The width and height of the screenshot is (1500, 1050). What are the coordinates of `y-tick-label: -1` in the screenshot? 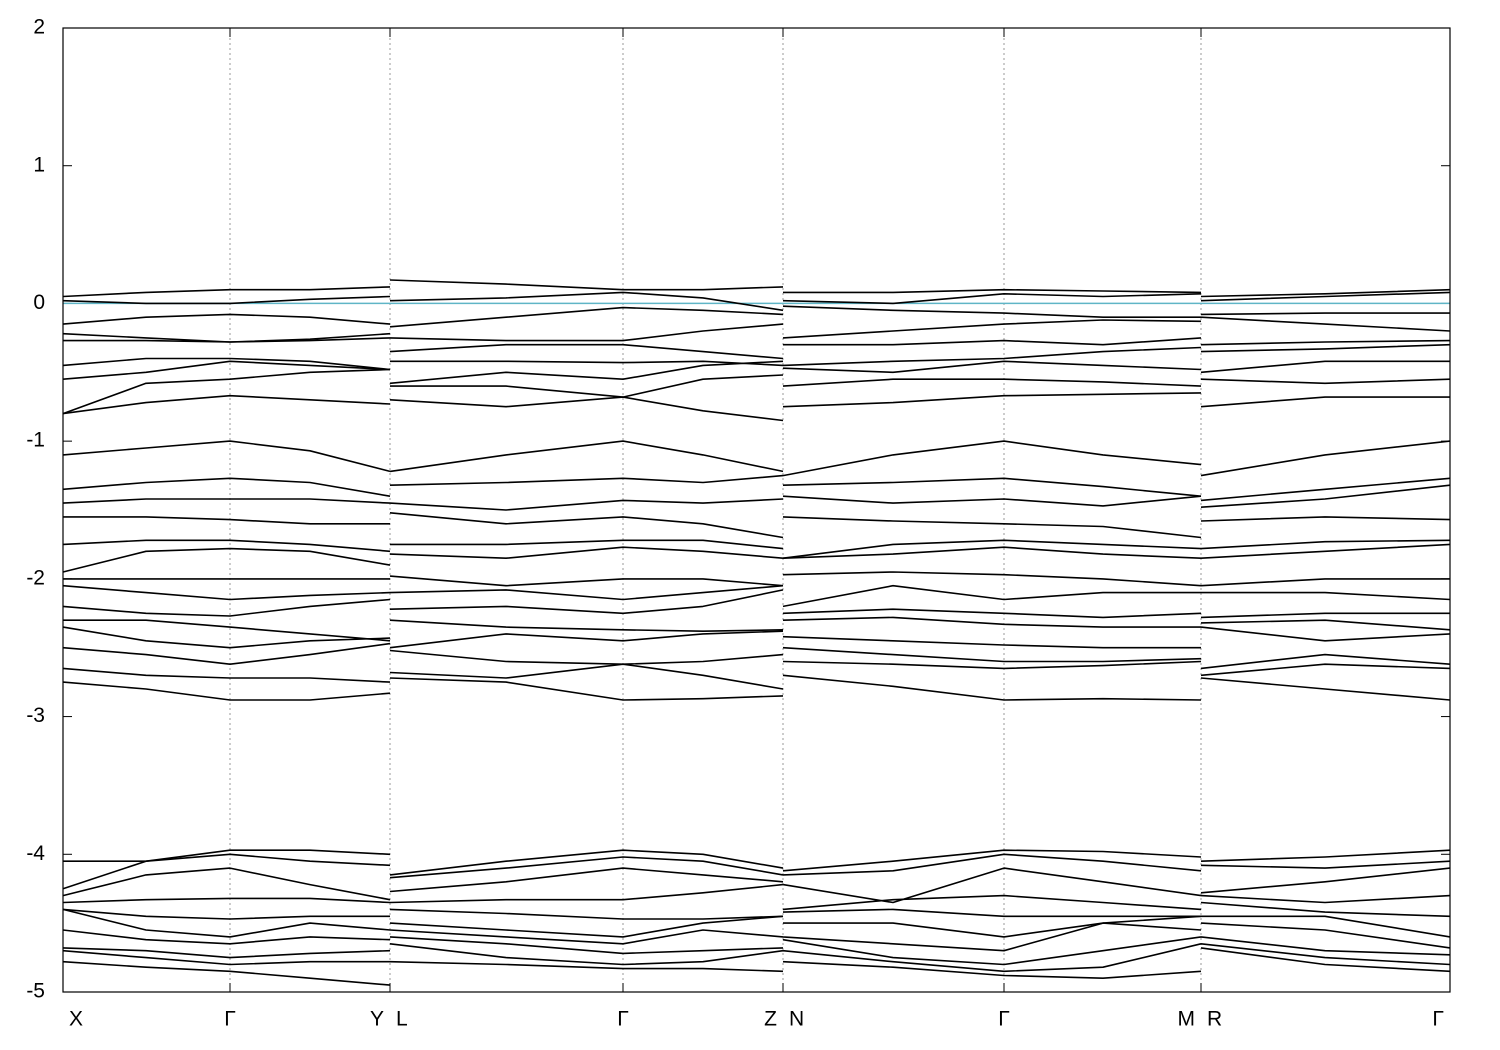 It's located at (35, 440).